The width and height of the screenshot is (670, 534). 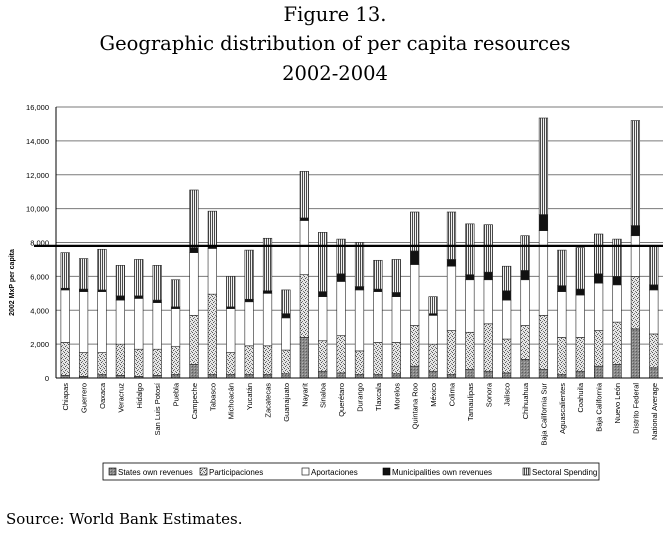 I want to click on x-tick-label: San Luis Potosí, so click(x=157, y=408).